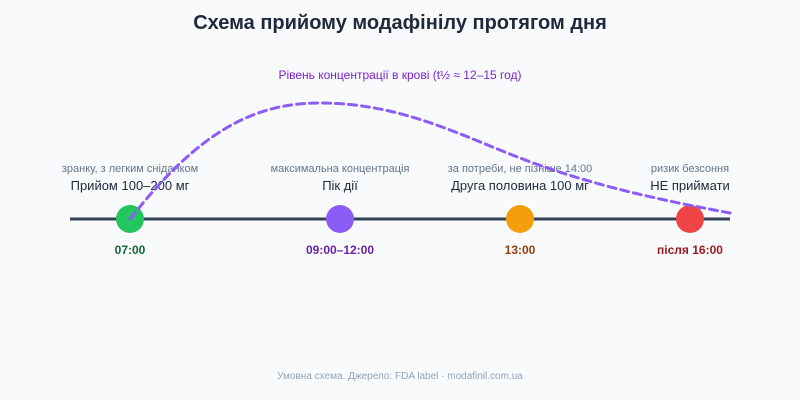 Image resolution: width=800 pixels, height=400 pixels. I want to click on event-label: Прийом 100–200 мг, so click(130, 185).